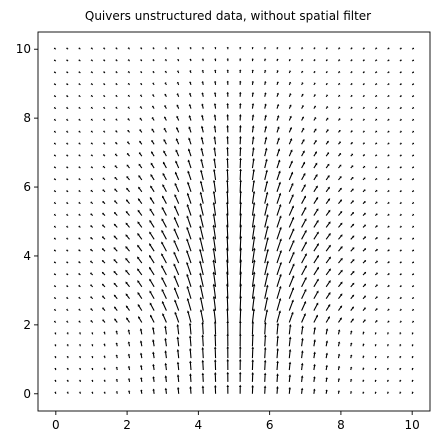 The image size is (434, 448). What do you see at coordinates (341, 425) in the screenshot?
I see `x-tick-label: 8` at bounding box center [341, 425].